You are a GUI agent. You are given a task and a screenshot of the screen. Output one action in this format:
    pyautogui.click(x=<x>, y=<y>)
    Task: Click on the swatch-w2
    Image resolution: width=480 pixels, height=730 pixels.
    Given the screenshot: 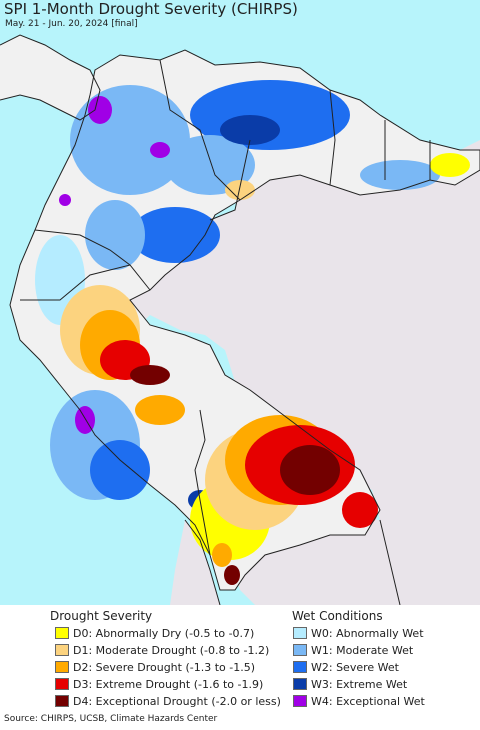 What is the action you would take?
    pyautogui.click(x=300, y=667)
    